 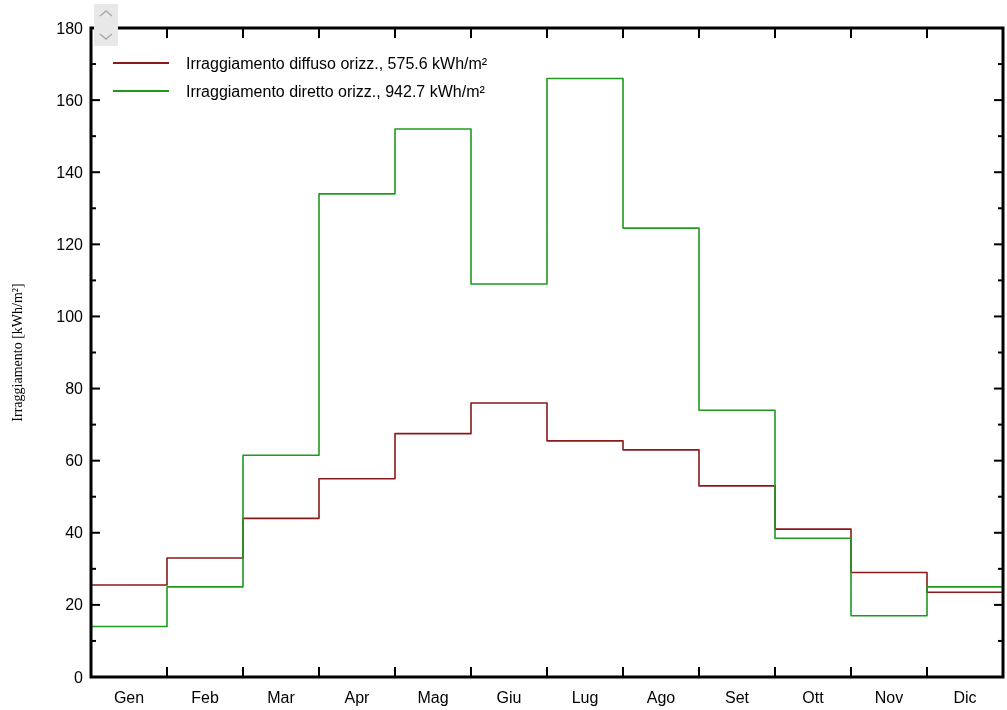 I want to click on x-tick-label: Apr, so click(x=357, y=697).